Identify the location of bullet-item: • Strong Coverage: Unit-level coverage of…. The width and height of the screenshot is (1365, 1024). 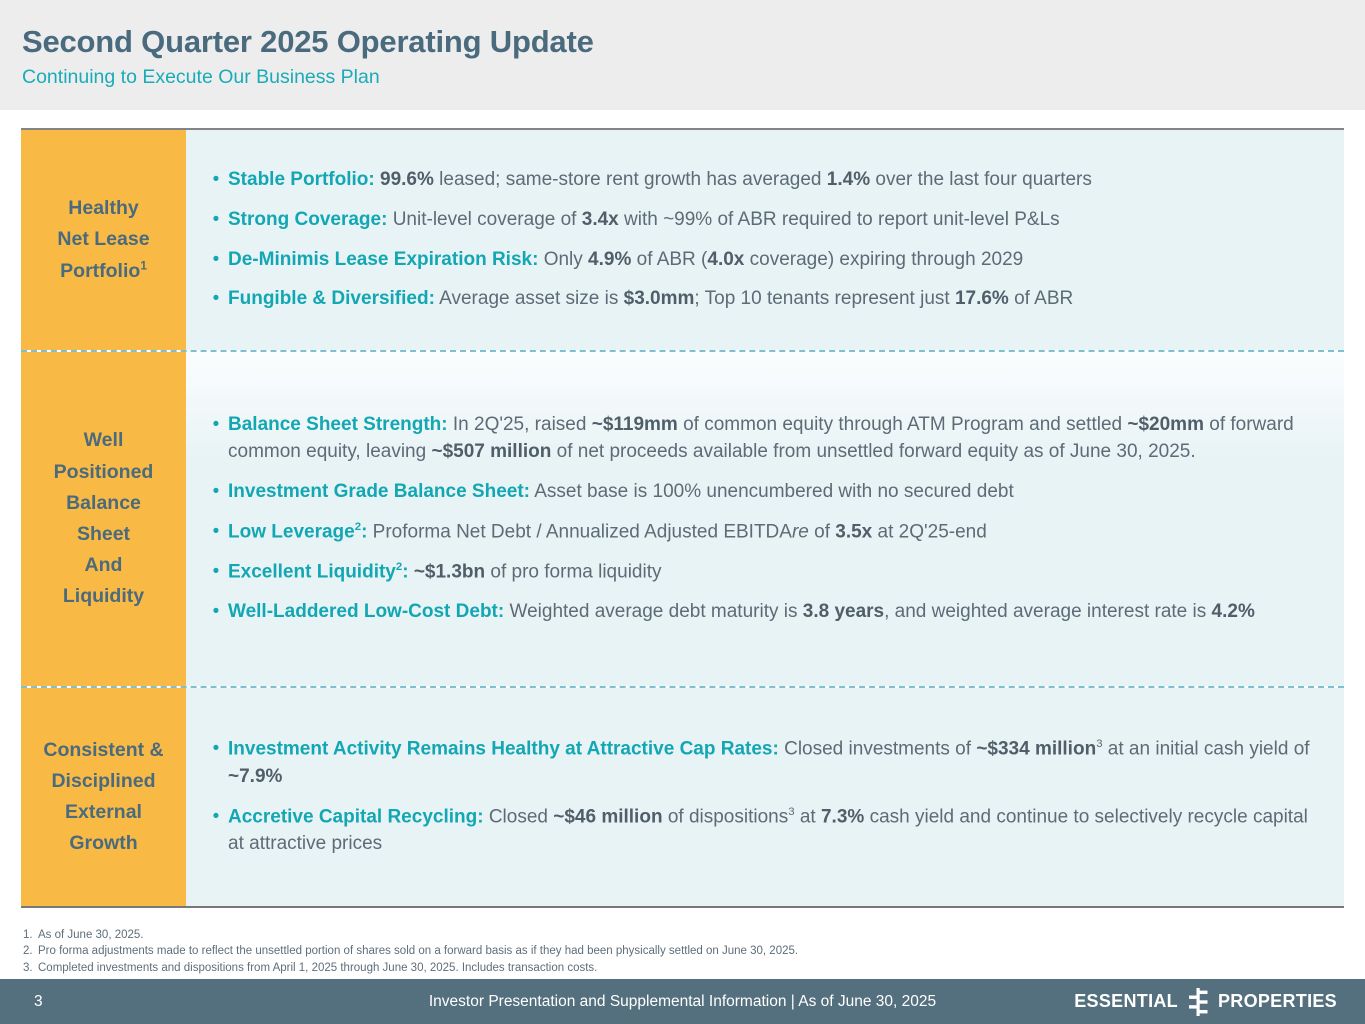
(759, 220).